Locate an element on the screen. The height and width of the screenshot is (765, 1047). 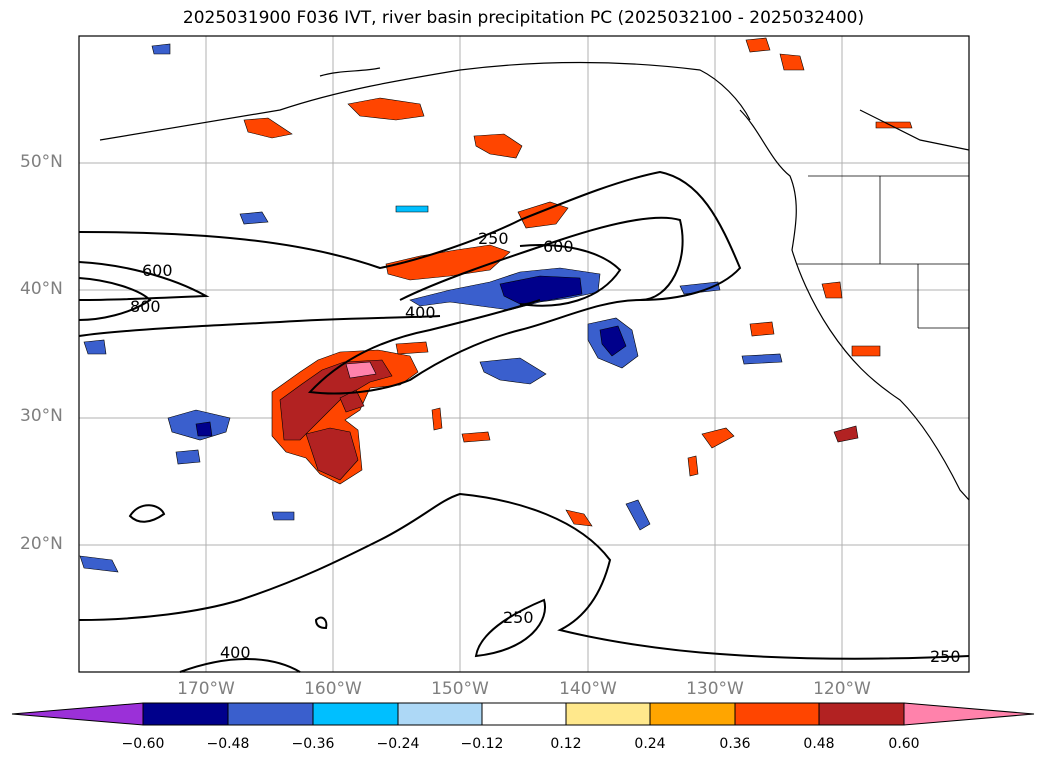
contour-label-250-east: 250 is located at coordinates (945, 656).